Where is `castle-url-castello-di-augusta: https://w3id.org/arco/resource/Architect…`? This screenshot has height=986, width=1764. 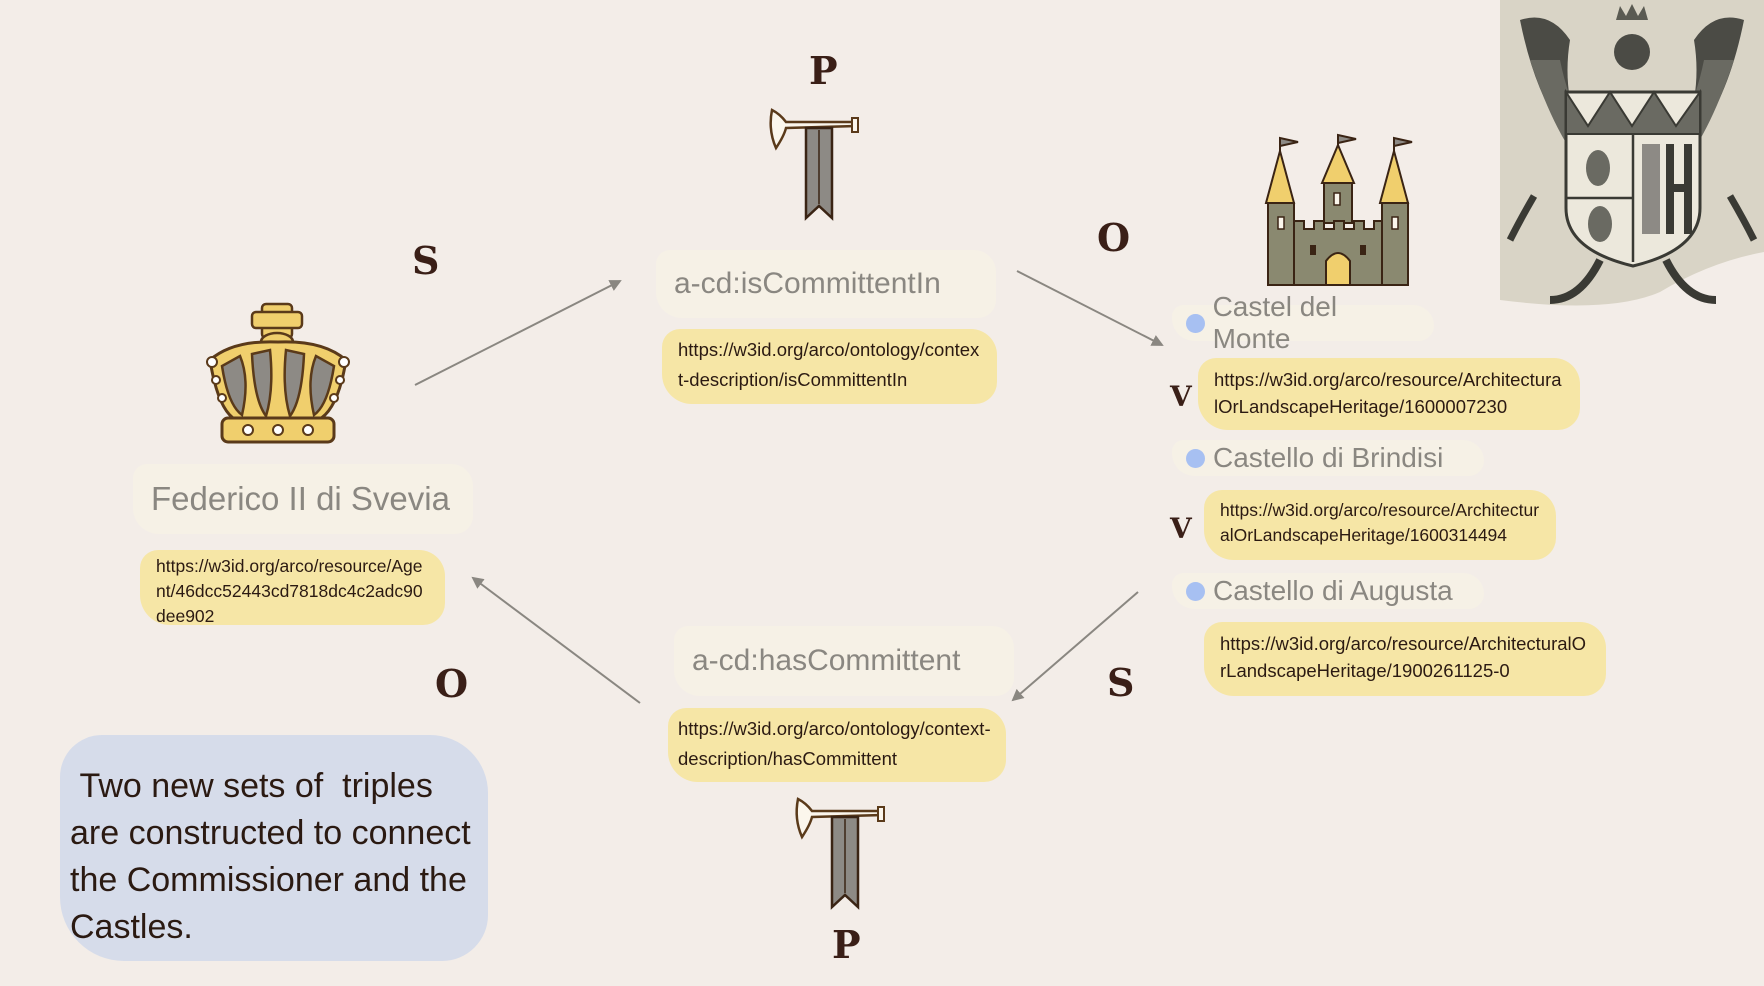 castle-url-castello-di-augusta: https://w3id.org/arco/resource/Architect… is located at coordinates (1405, 659).